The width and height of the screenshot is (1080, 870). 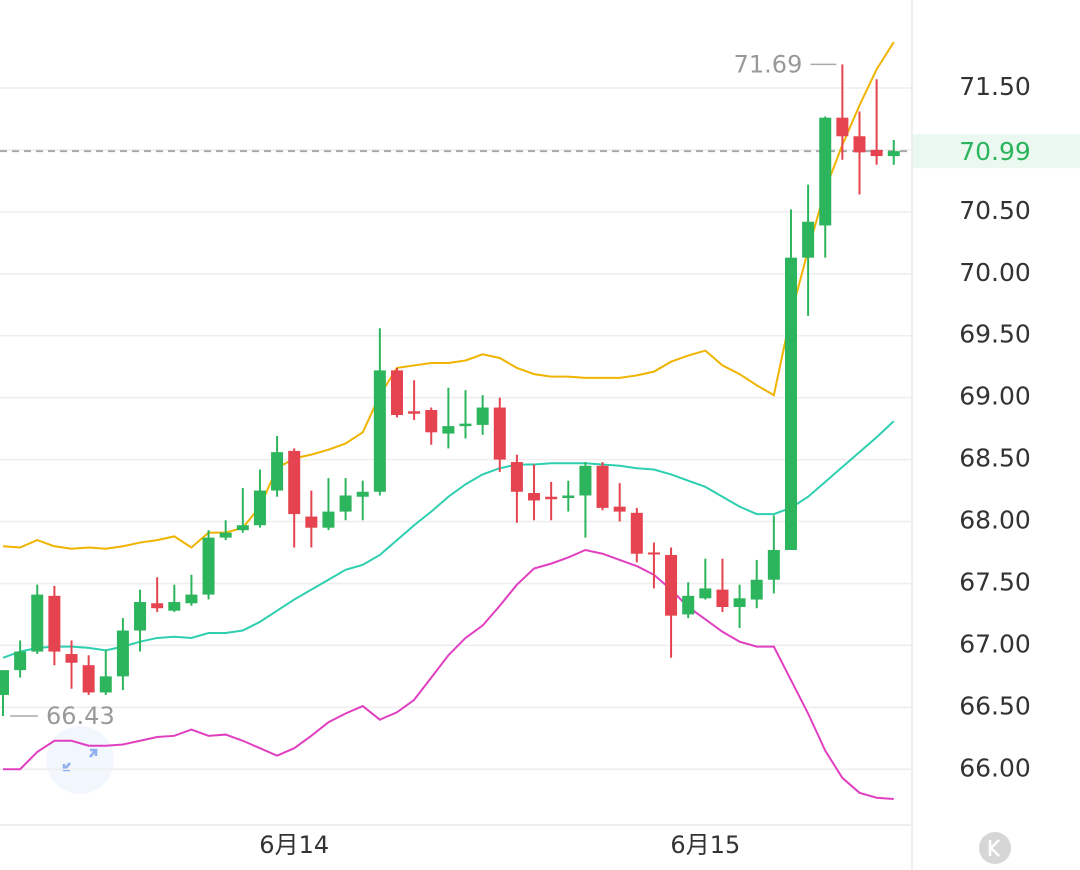 What do you see at coordinates (995, 334) in the screenshot?
I see `y-tick-label: 69.50` at bounding box center [995, 334].